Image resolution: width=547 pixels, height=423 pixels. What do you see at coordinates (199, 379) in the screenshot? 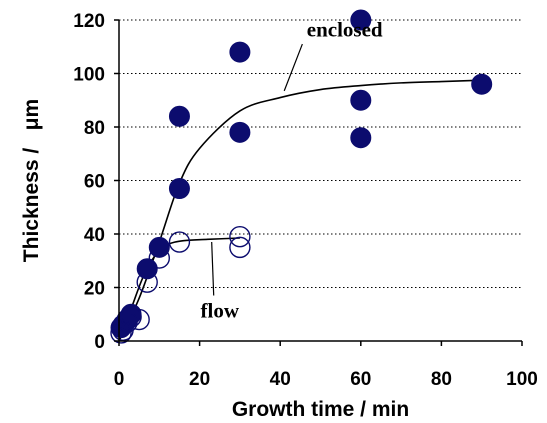
I see `x-tick-label-20: 20` at bounding box center [199, 379].